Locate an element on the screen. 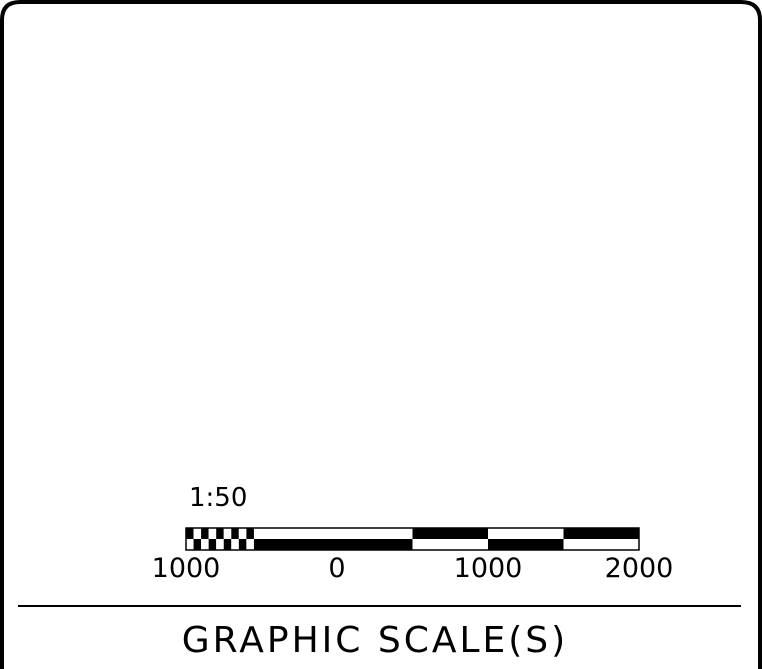  scale-coarse-cell-top is located at coordinates (299, 533).